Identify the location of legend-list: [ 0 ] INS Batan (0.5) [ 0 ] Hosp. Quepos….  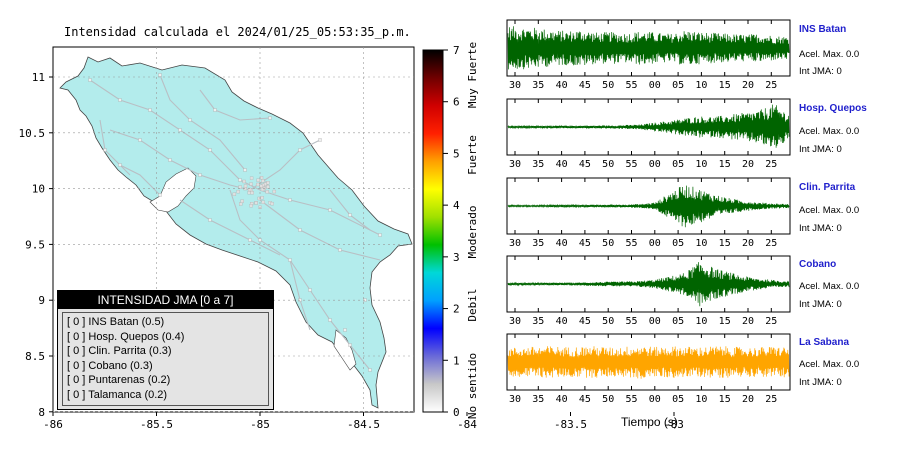
(165, 359).